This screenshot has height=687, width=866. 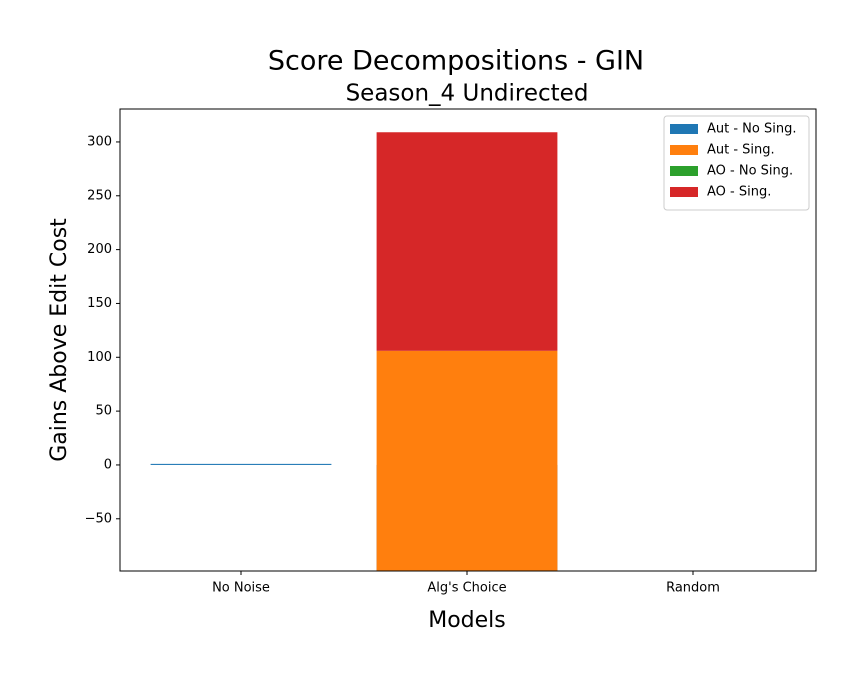 I want to click on legend-label: Aut - No Sing., so click(x=751, y=129).